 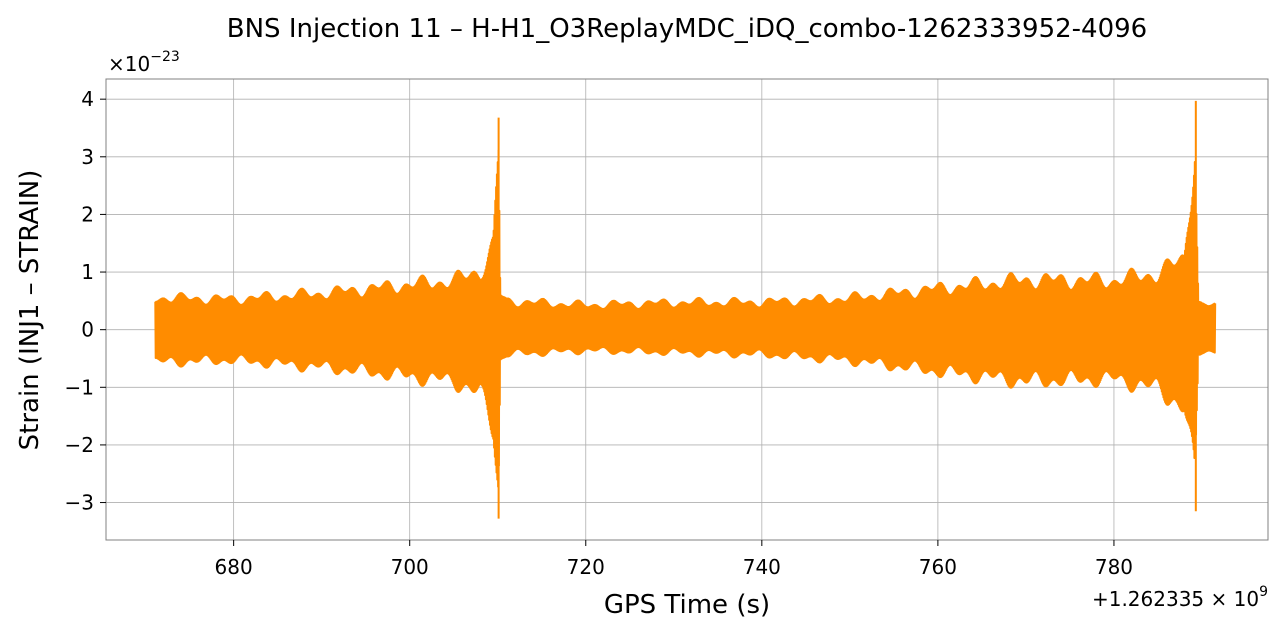 I want to click on y-tick-label: 2, so click(x=87, y=214).